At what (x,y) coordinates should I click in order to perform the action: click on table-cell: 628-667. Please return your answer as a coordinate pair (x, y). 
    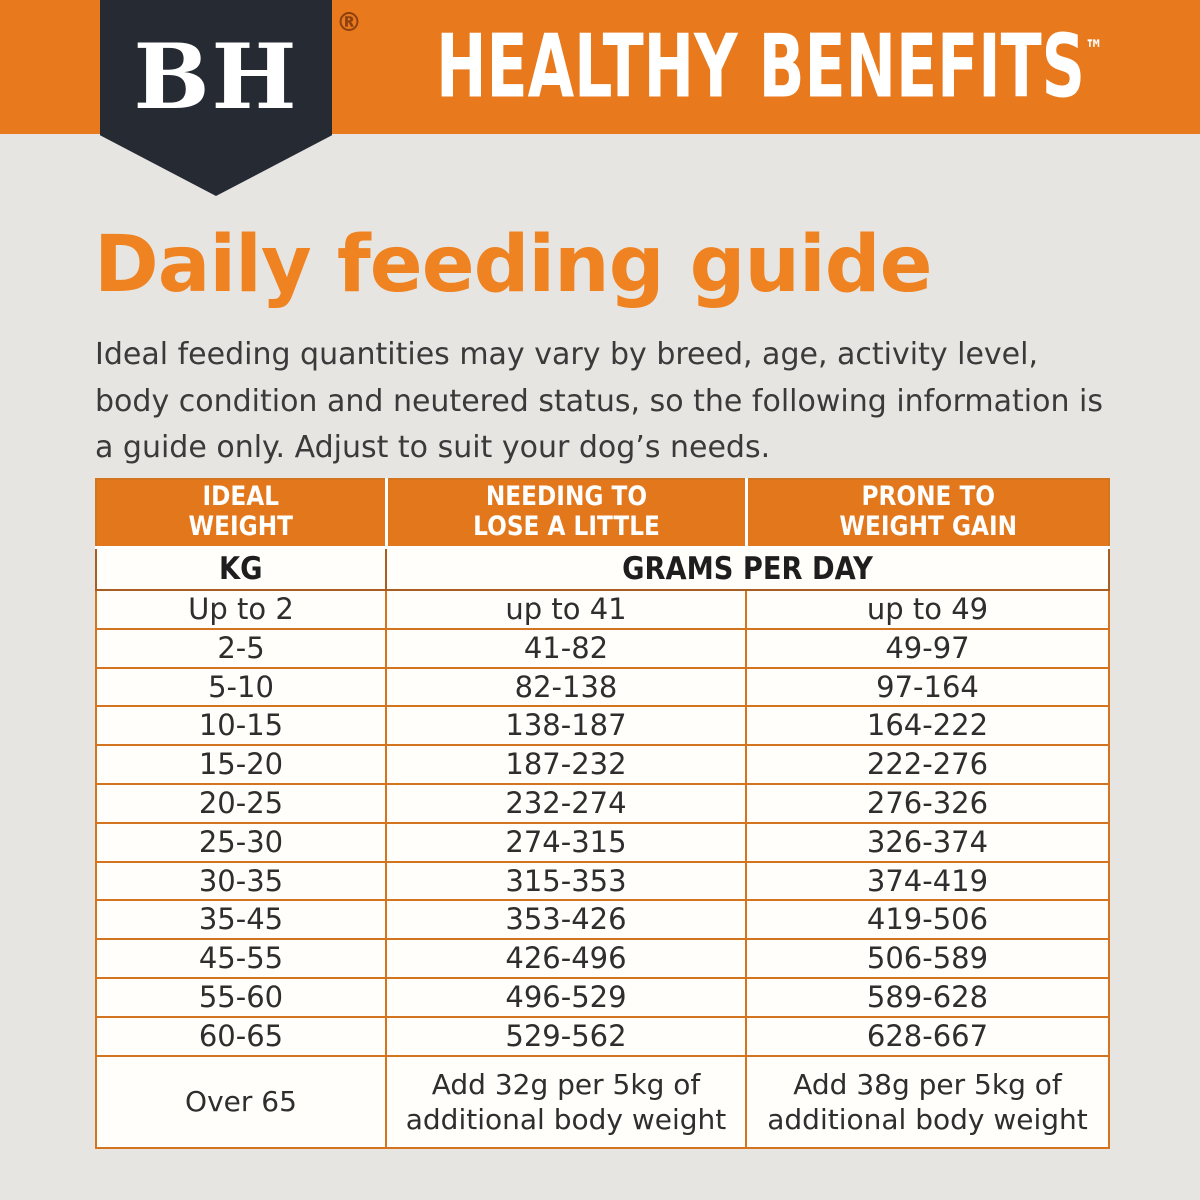
    Looking at the image, I should click on (927, 1036).